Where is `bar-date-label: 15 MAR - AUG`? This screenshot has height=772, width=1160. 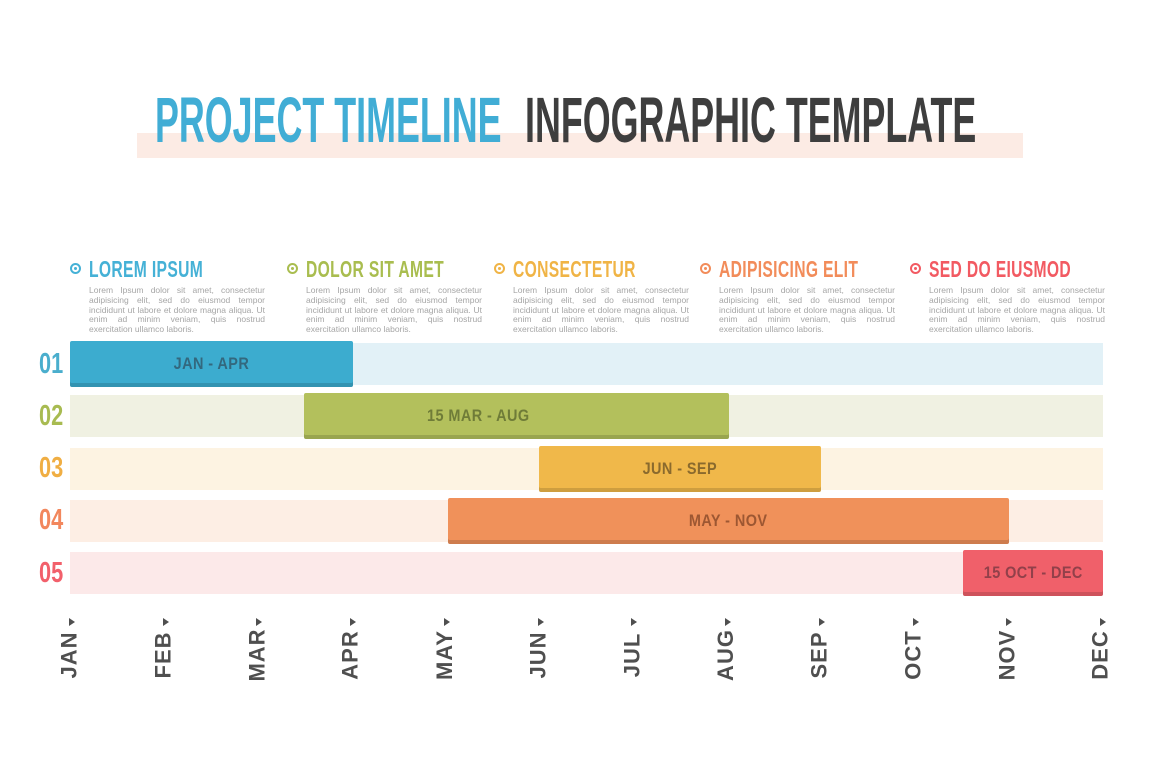
bar-date-label: 15 MAR - AUG is located at coordinates (478, 416).